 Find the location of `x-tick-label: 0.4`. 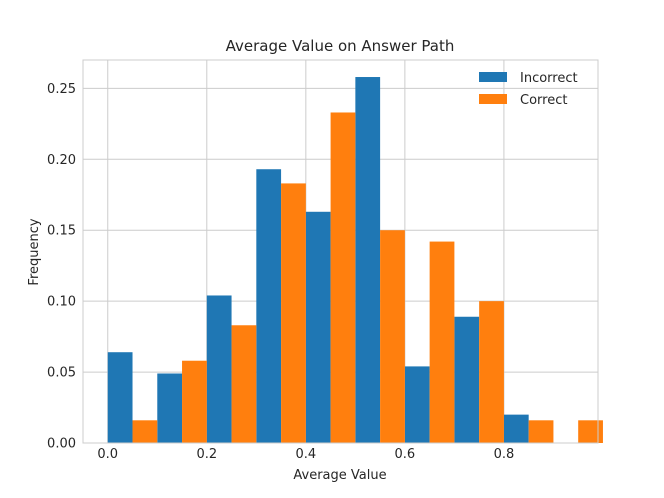

x-tick-label: 0.4 is located at coordinates (305, 454).